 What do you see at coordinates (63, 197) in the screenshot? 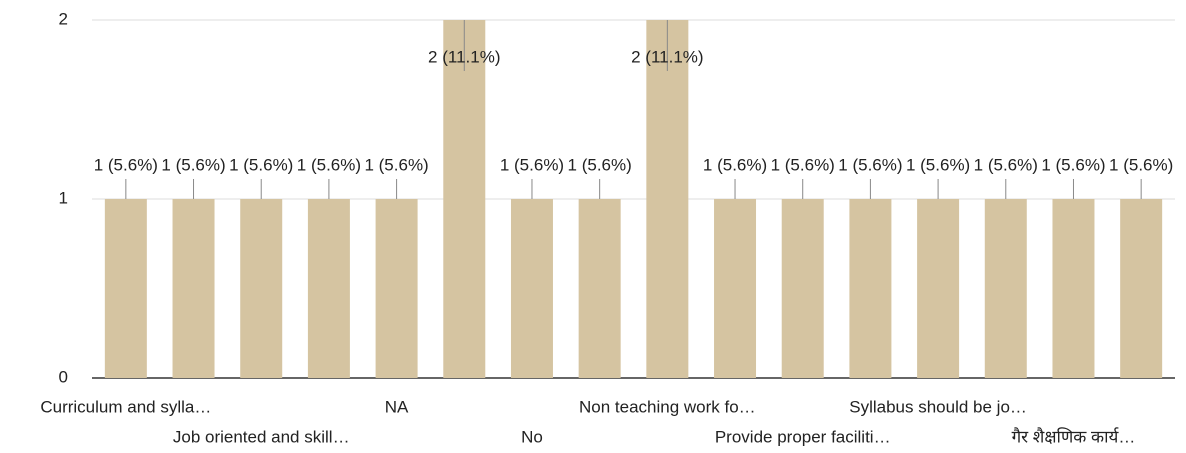
I see `y-tick-label: 1` at bounding box center [63, 197].